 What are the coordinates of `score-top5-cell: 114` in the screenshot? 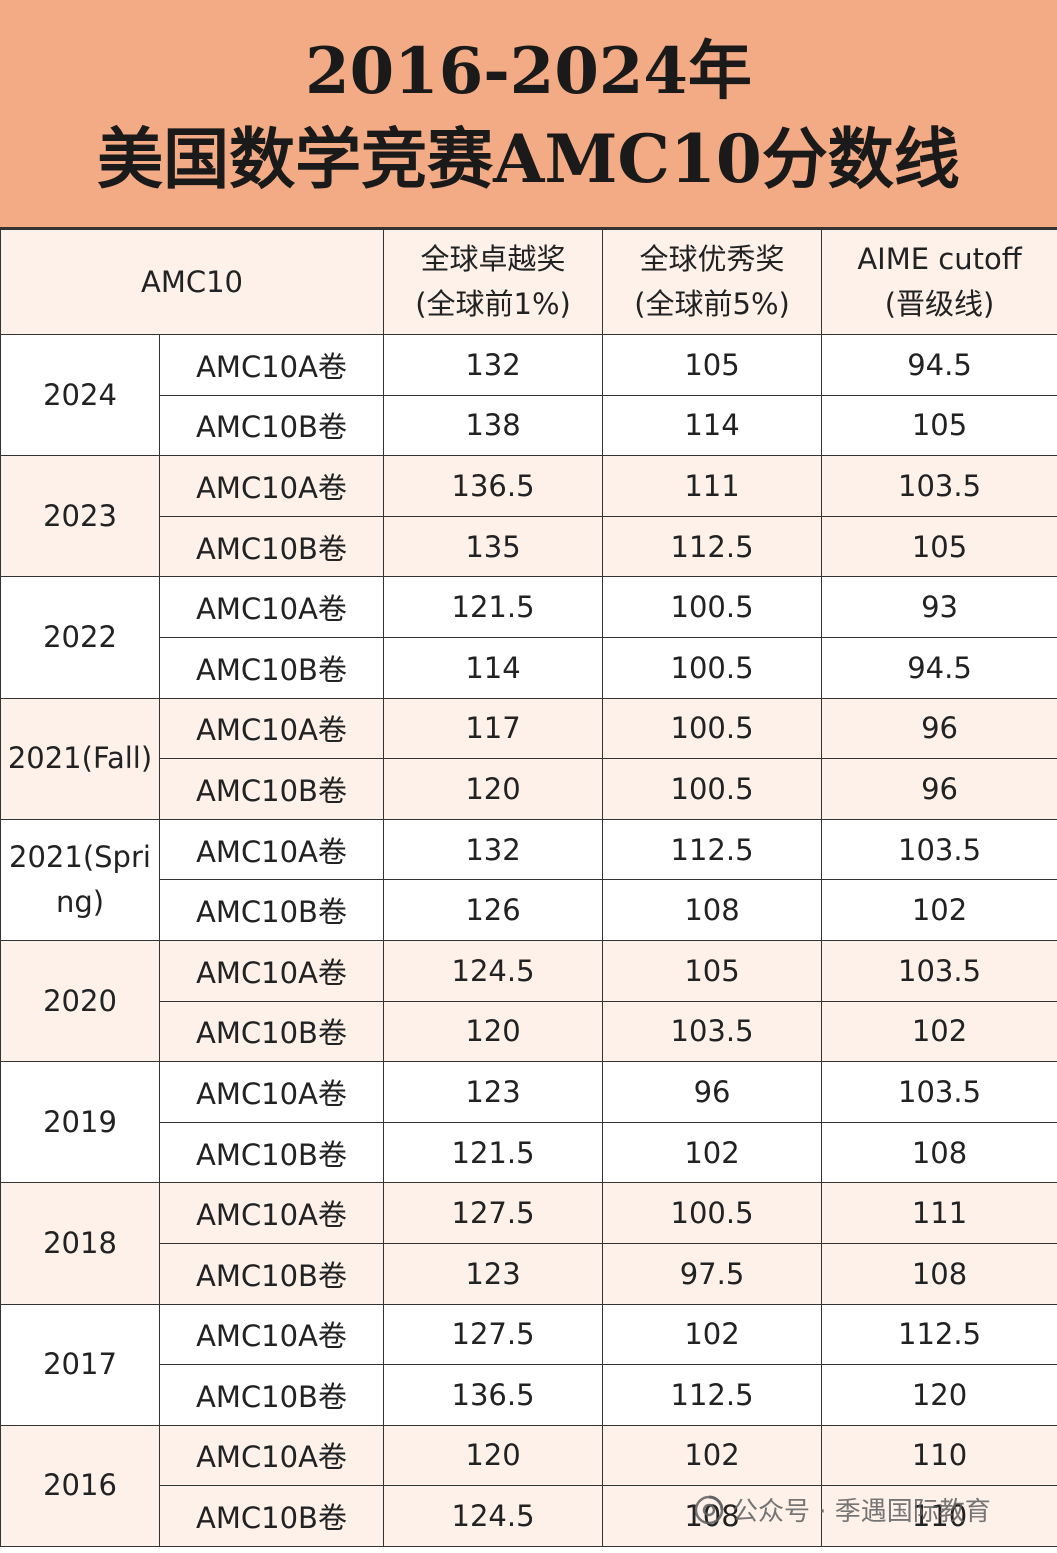 It's located at (712, 425).